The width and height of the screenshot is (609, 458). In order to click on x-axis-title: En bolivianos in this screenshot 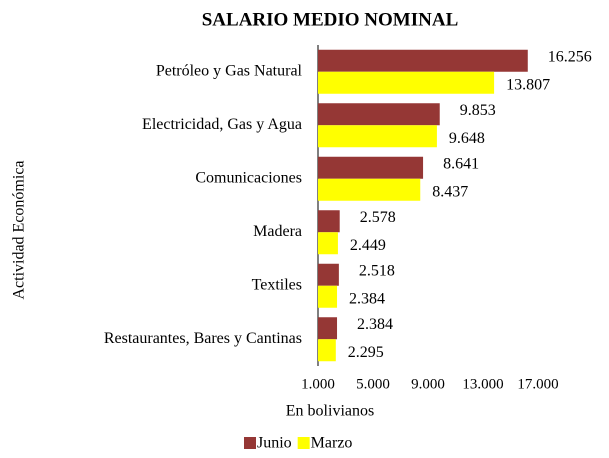, I will do `click(330, 411)`.